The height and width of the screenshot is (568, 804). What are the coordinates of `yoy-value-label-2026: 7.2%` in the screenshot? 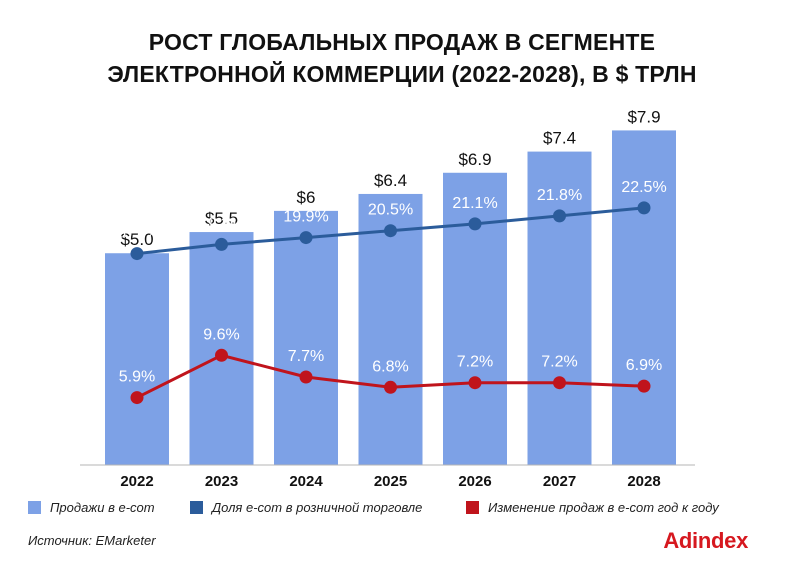 It's located at (475, 362).